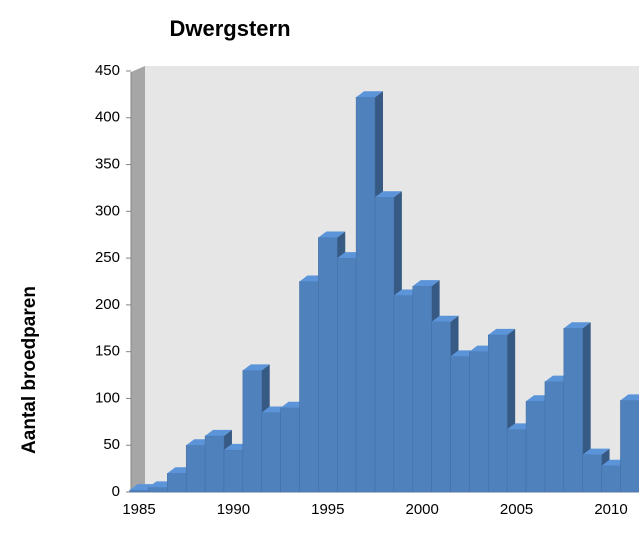  Describe the element at coordinates (107, 210) in the screenshot. I see `y-tick-label: 300` at that location.